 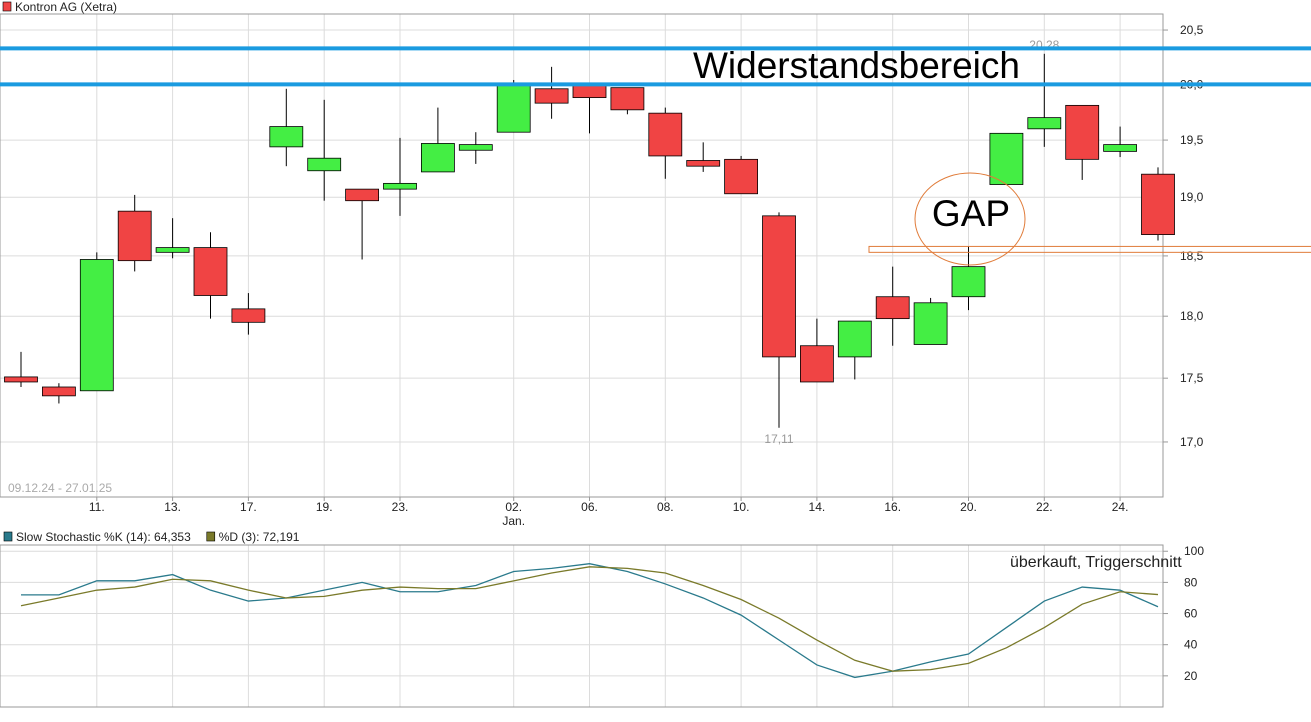 I want to click on x-tick-label: 23., so click(x=400, y=507).